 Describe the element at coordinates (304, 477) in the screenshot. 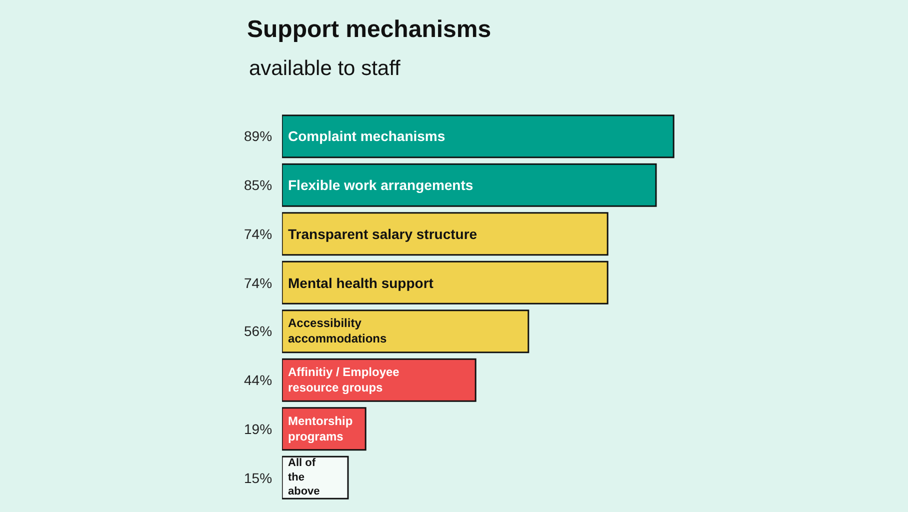

I see `y-tick-label: All of the above` at that location.